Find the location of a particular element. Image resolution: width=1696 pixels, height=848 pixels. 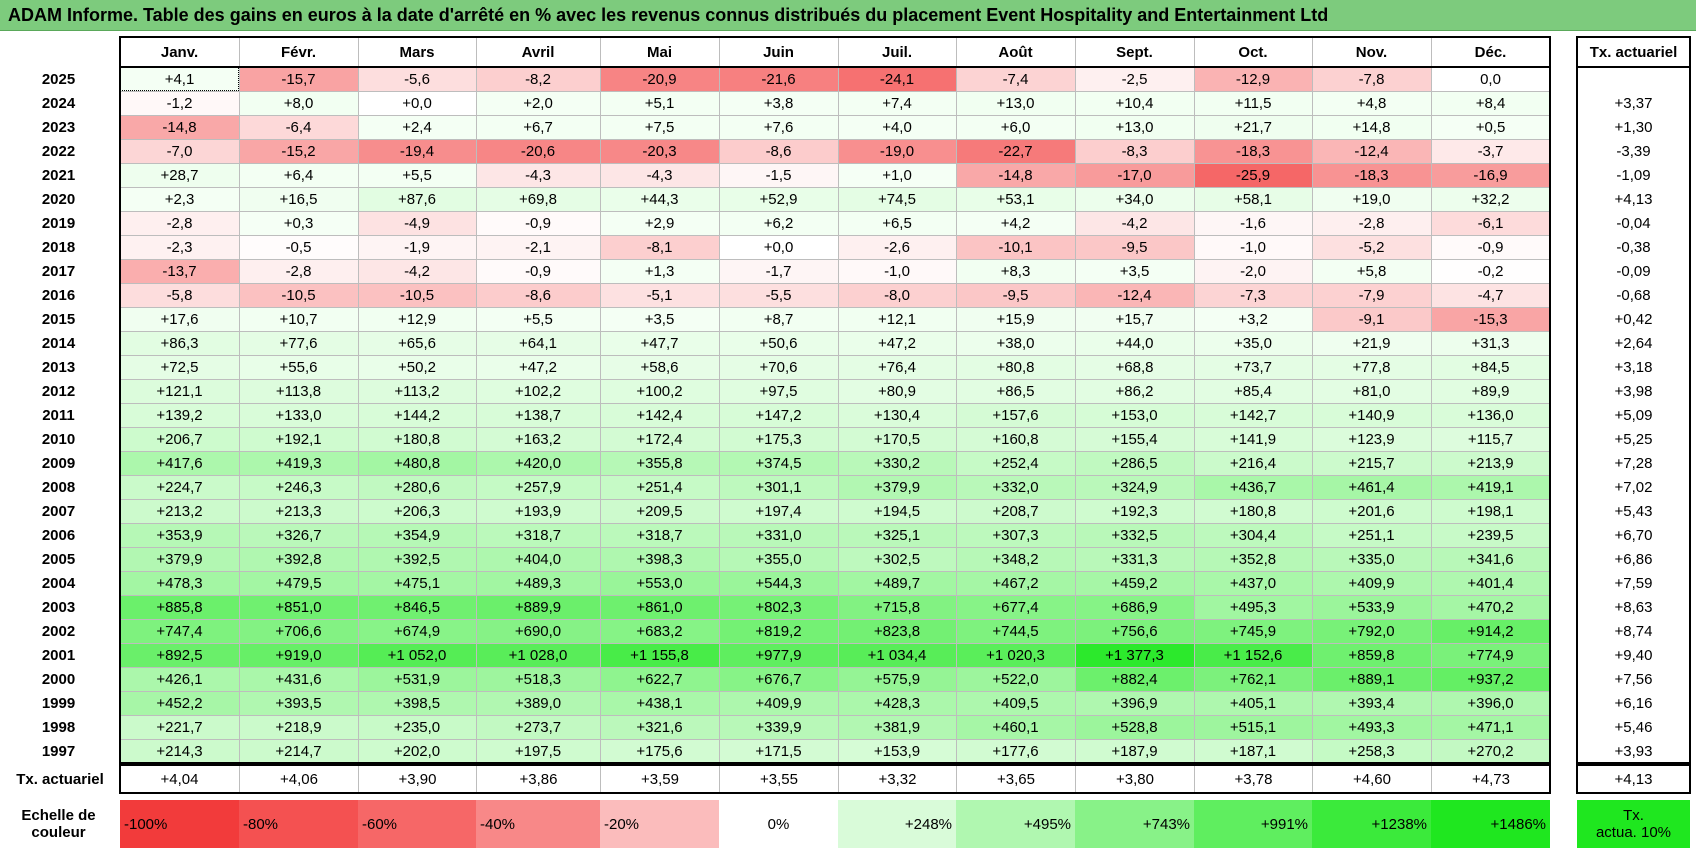

color-scale-swatch: +1486% is located at coordinates (1490, 824).